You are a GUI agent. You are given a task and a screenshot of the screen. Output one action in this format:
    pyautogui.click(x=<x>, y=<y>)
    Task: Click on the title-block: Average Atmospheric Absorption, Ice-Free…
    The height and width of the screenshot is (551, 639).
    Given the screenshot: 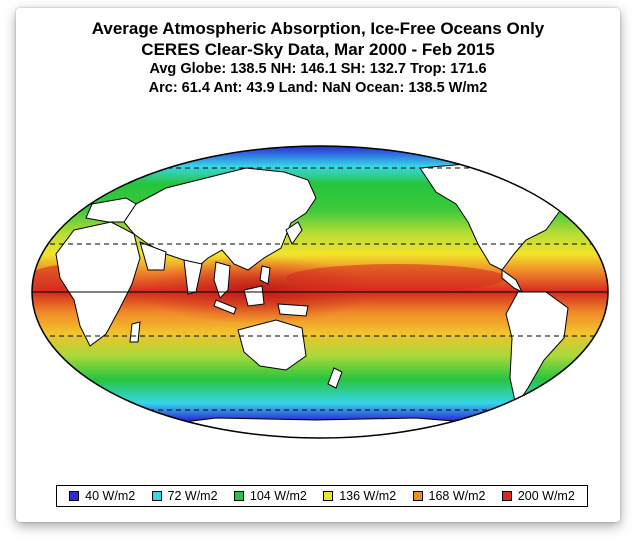 What is the action you would take?
    pyautogui.click(x=318, y=58)
    